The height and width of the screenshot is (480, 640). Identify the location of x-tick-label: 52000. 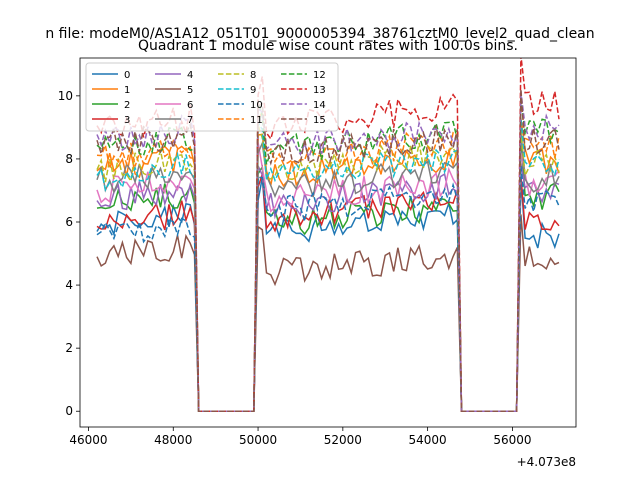
(343, 440).